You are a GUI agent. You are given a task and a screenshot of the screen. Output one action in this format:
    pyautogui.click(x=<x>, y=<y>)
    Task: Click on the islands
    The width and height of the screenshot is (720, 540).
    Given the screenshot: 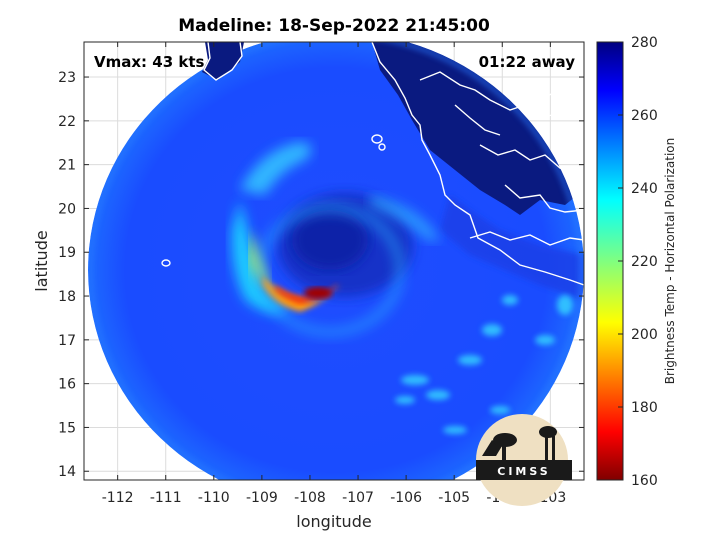 What is the action you would take?
    pyautogui.click(x=273, y=200)
    